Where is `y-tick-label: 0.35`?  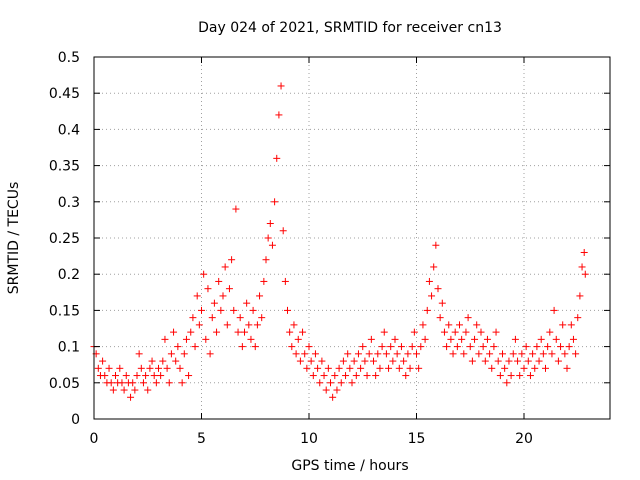
y-tick-label: 0.35 is located at coordinates (64, 167).